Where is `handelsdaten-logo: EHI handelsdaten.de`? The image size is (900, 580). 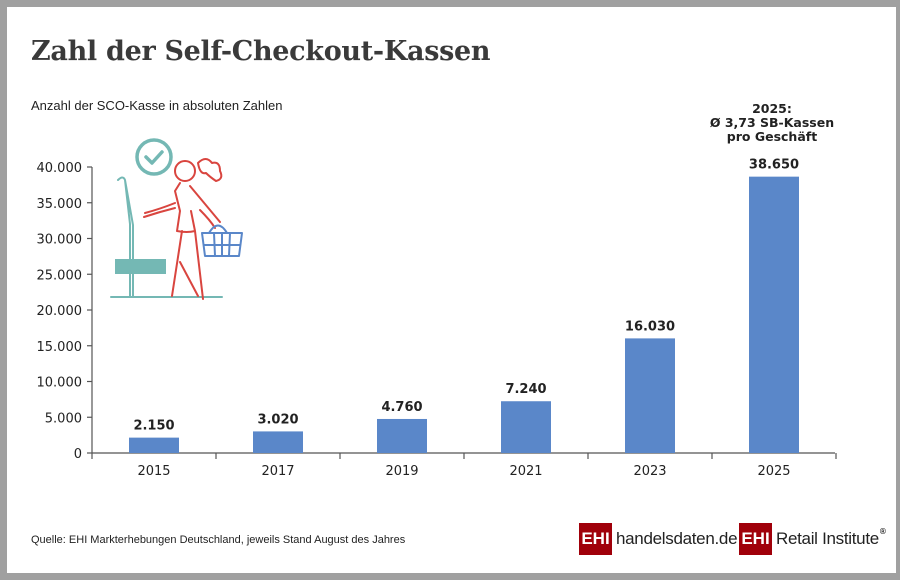 handelsdaten-logo: EHI handelsdaten.de is located at coordinates (658, 539).